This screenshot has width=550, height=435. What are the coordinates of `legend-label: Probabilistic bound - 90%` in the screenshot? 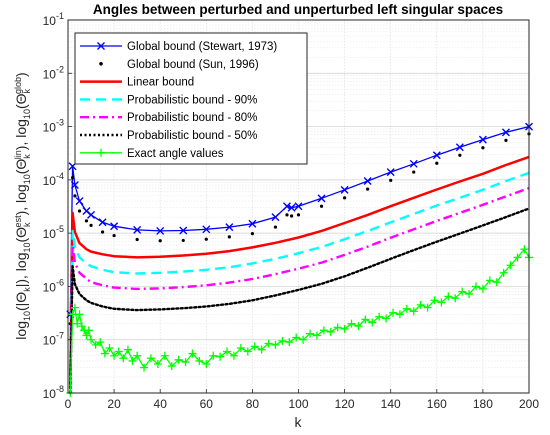 It's located at (192, 100).